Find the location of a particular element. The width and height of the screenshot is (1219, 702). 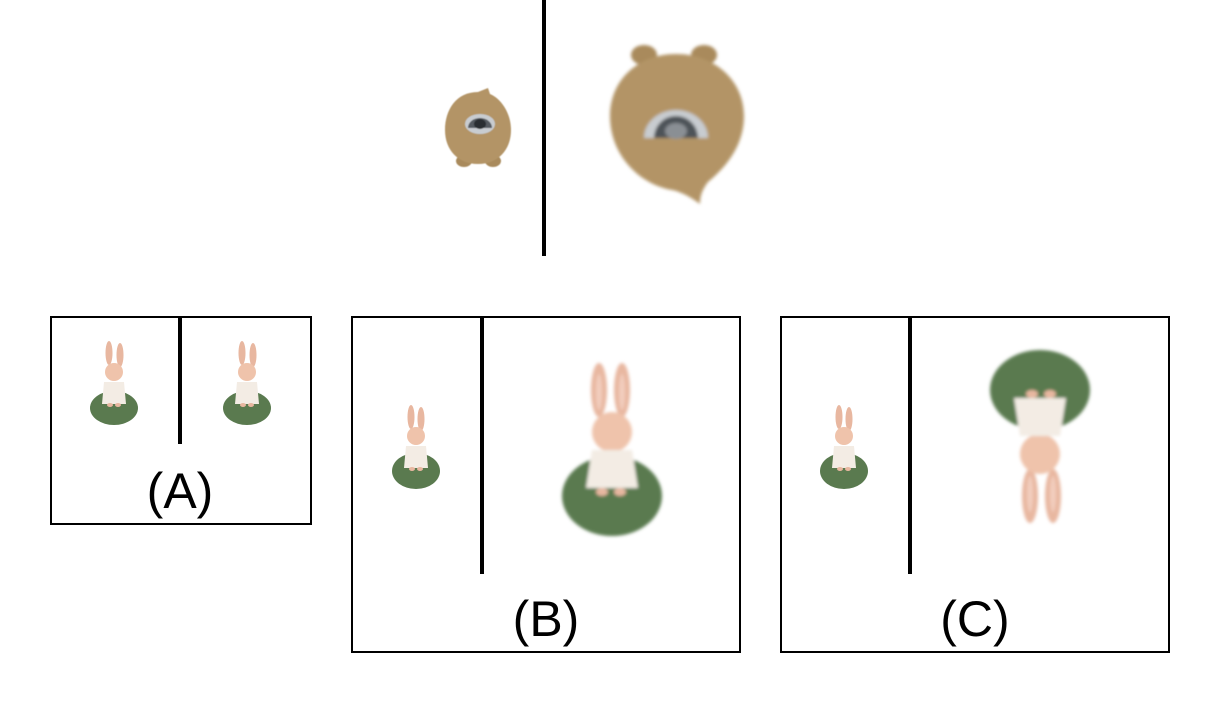

option-a-label: (A) is located at coordinates (180, 491).